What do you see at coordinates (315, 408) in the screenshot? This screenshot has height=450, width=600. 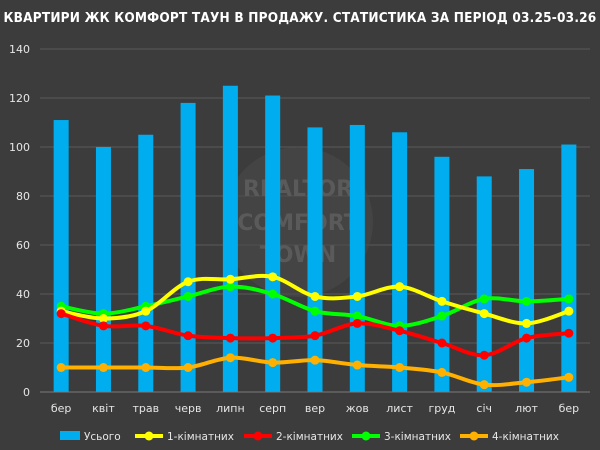 I see `x-tick-label: вер` at bounding box center [315, 408].